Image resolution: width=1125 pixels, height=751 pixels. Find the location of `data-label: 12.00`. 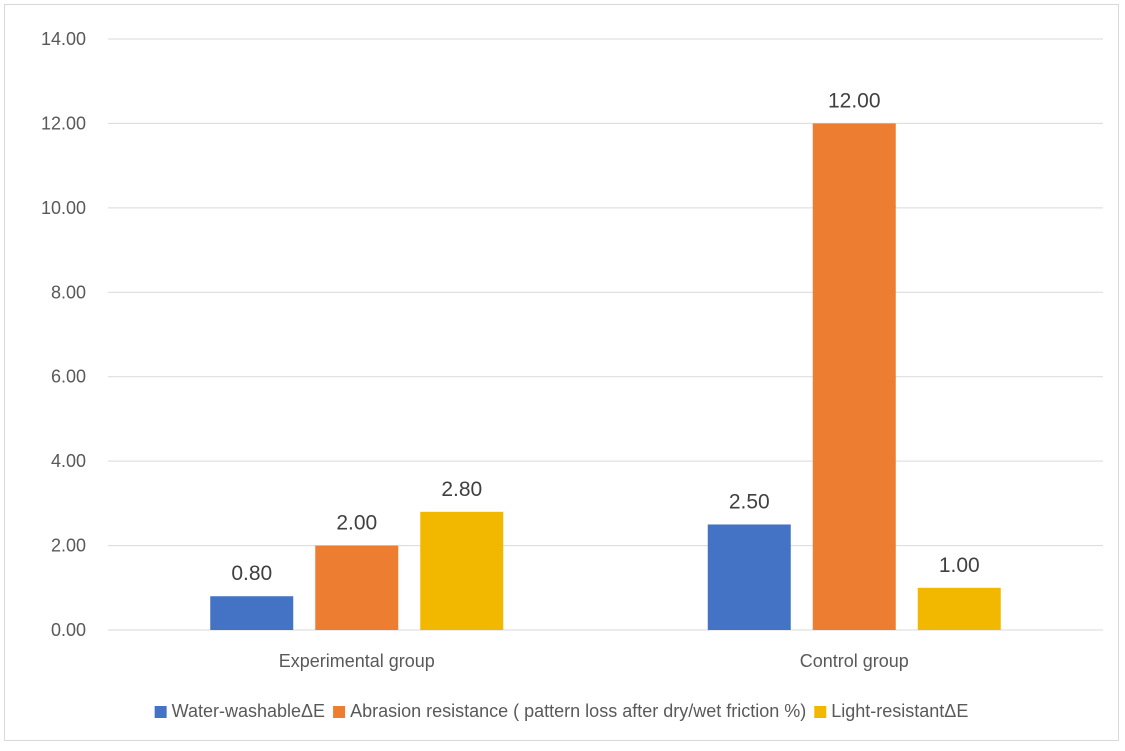

data-label: 12.00 is located at coordinates (854, 100).